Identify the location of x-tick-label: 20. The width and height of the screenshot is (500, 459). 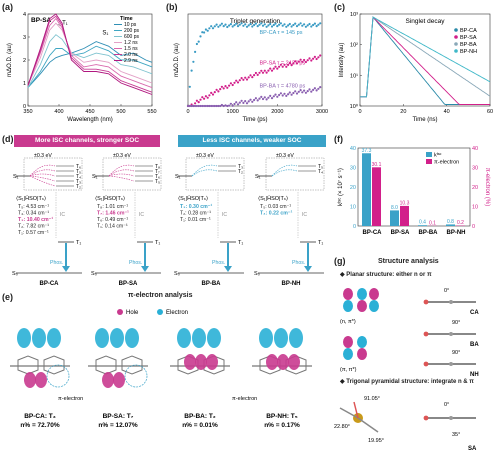
(403, 112).